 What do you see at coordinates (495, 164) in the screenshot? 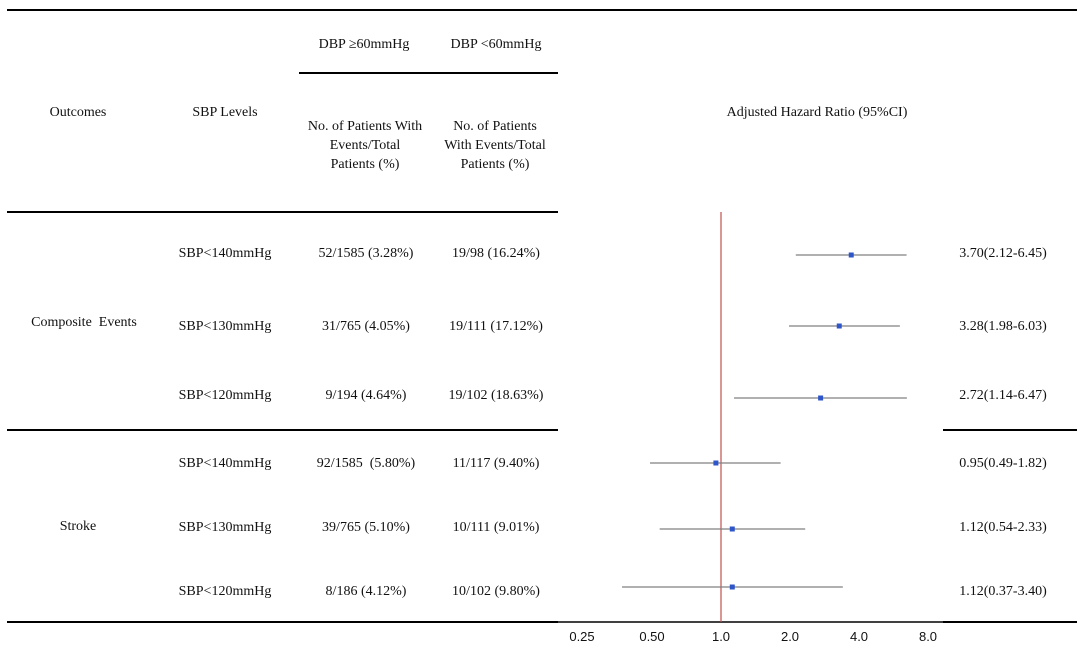
I see `header-col-low-line3: Patients (%)` at bounding box center [495, 164].